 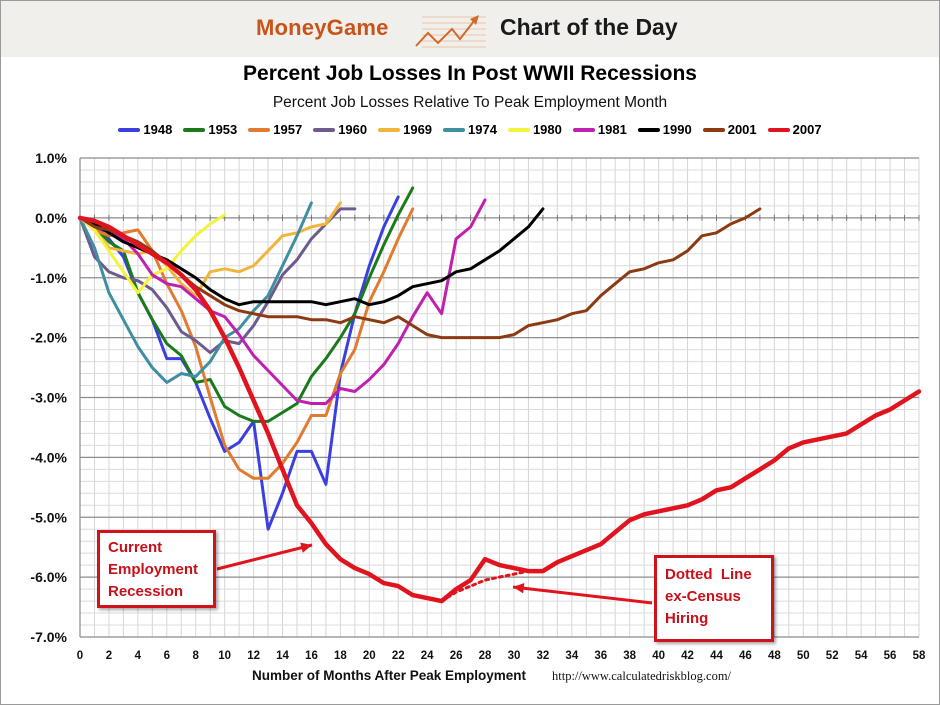 I want to click on rising-chart-arrow-icon, so click(x=450, y=31).